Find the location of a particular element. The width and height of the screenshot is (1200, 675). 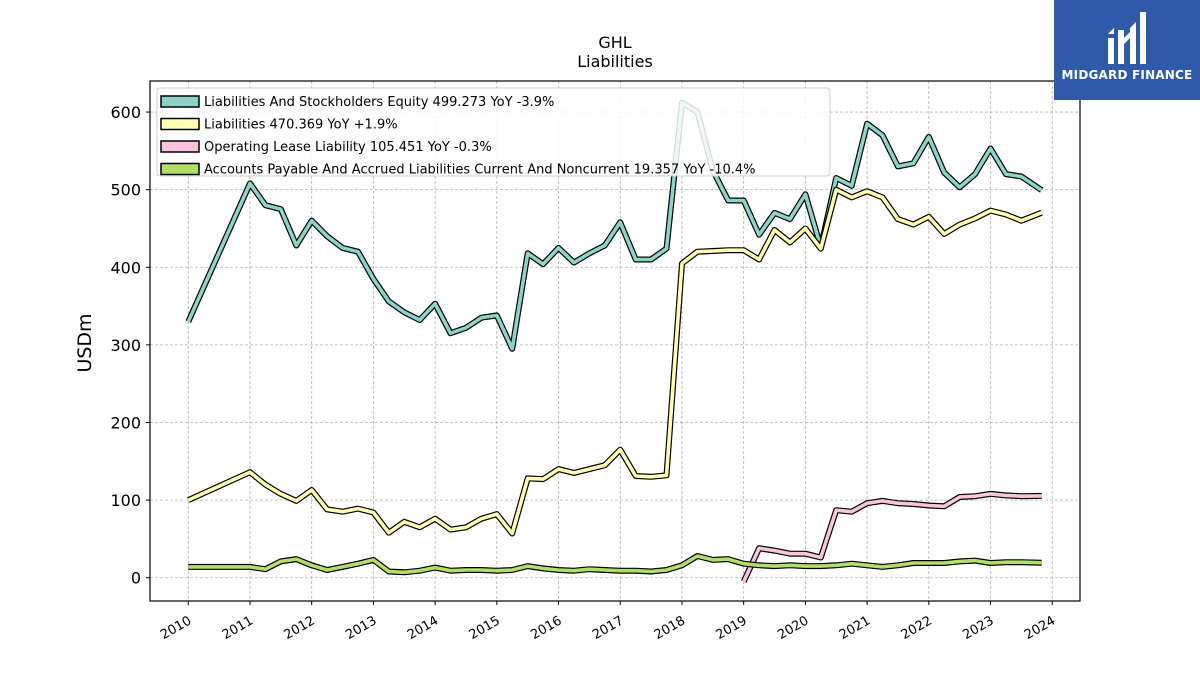

midgard-logo-icon is located at coordinates (1127, 38).